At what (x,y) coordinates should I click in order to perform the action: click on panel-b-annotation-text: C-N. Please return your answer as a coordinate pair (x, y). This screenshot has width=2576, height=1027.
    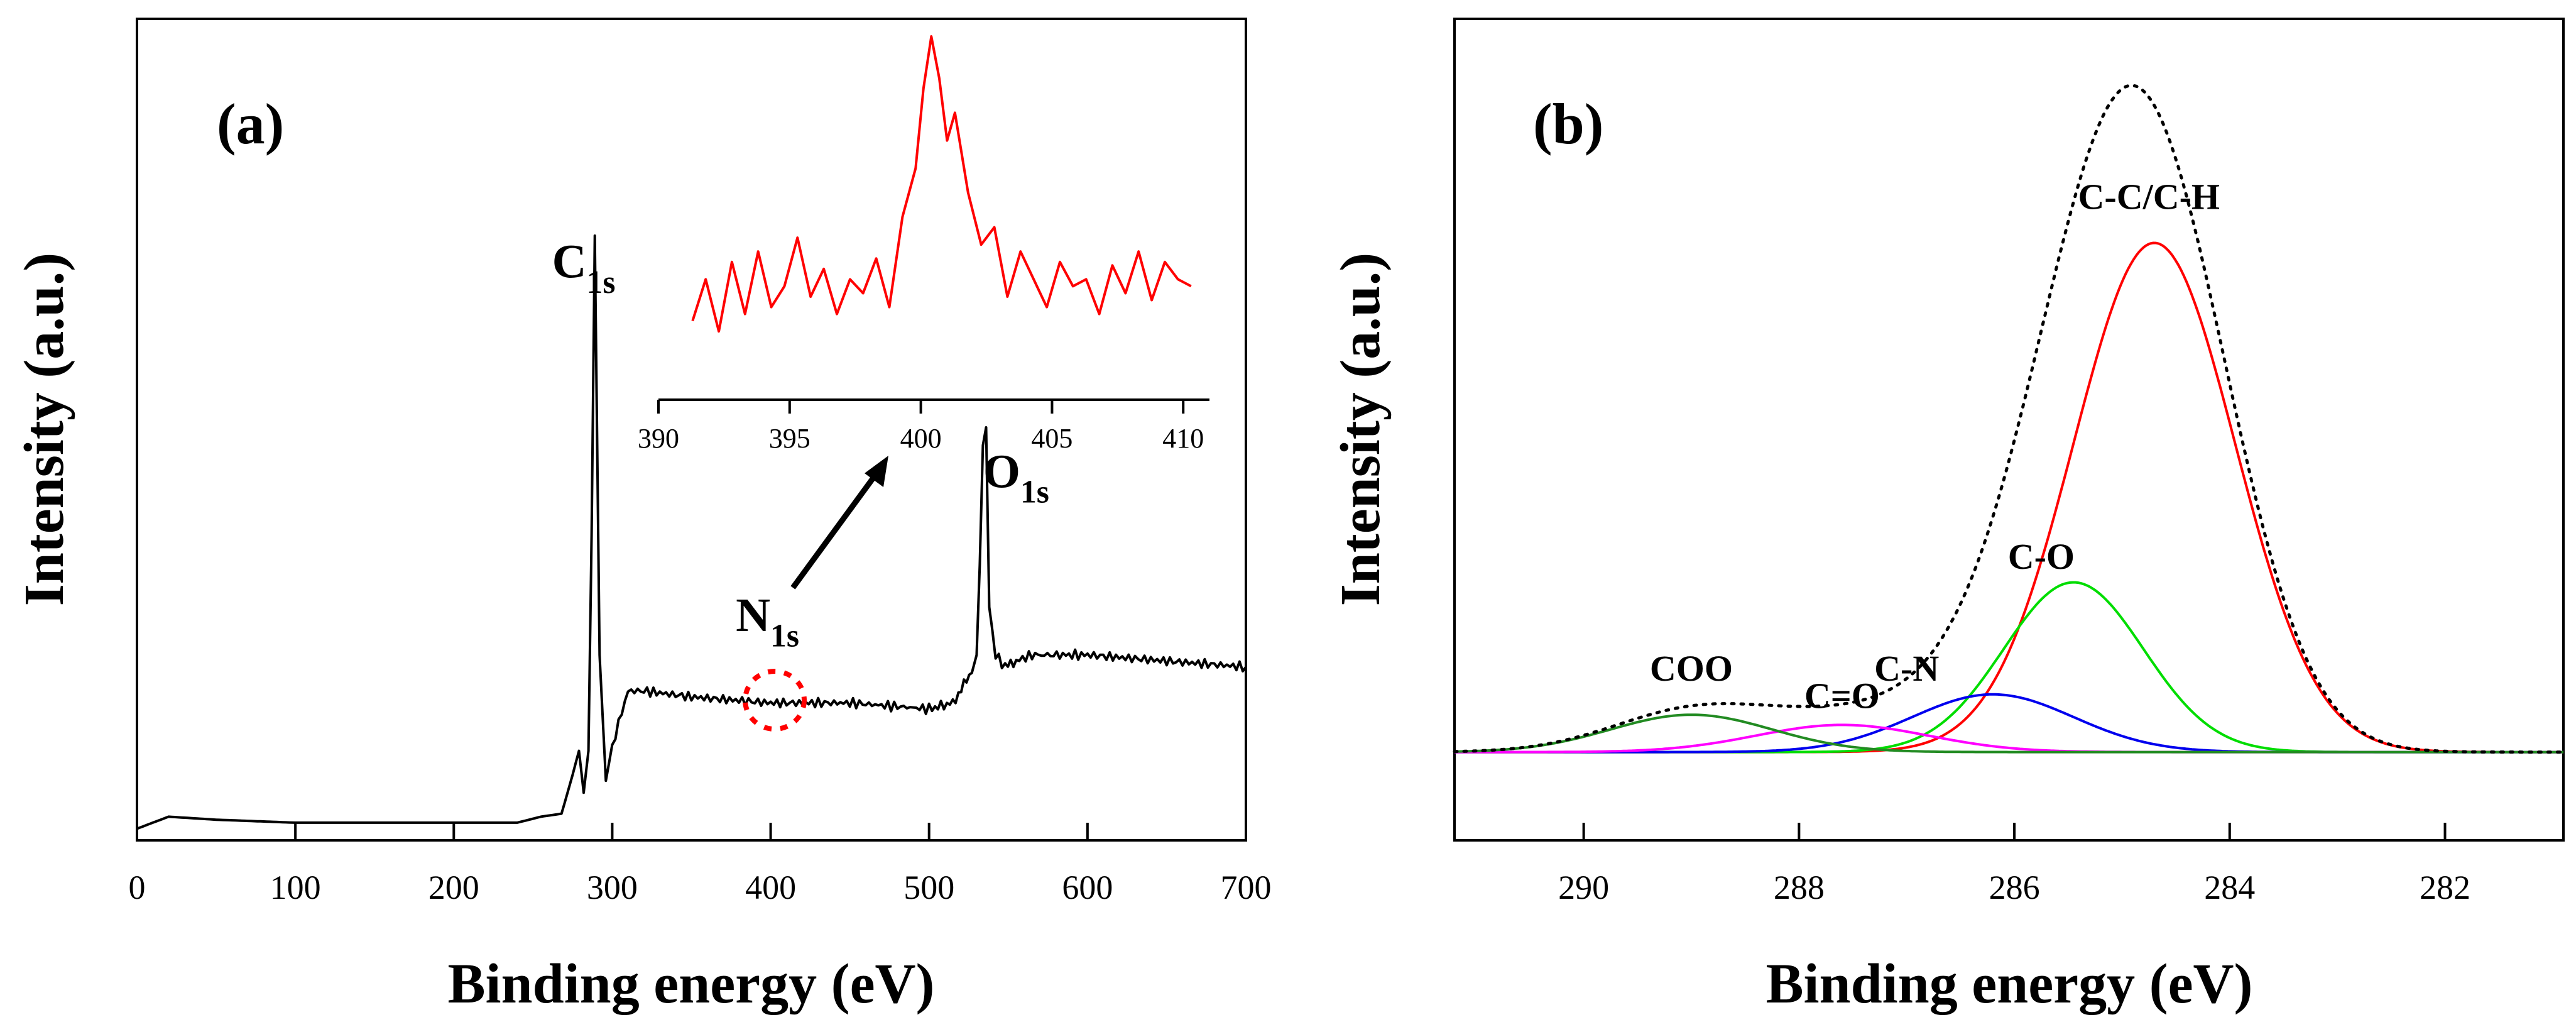
    Looking at the image, I should click on (1906, 668).